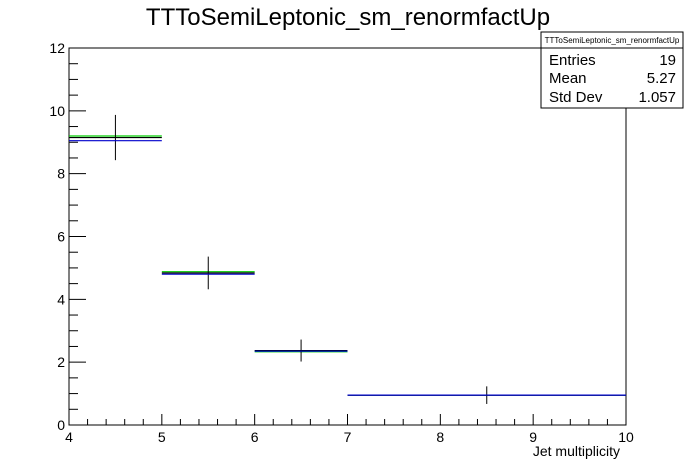 The height and width of the screenshot is (472, 696). I want to click on chart-title: TTToSemiLeptonic_sm_renormfactUp, so click(348, 17).